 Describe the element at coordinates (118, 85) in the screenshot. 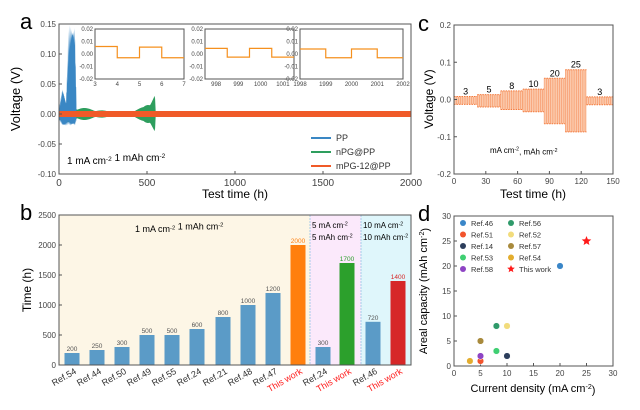

I see `inset-x-tick-label: 4` at that location.